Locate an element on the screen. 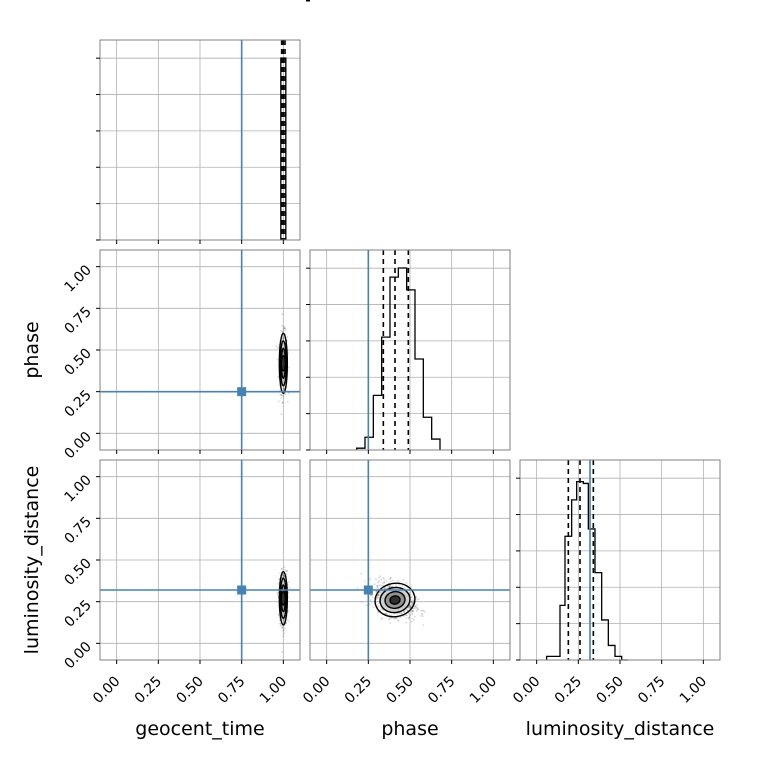  y-axis-label-phase: phase is located at coordinates (32, 349).